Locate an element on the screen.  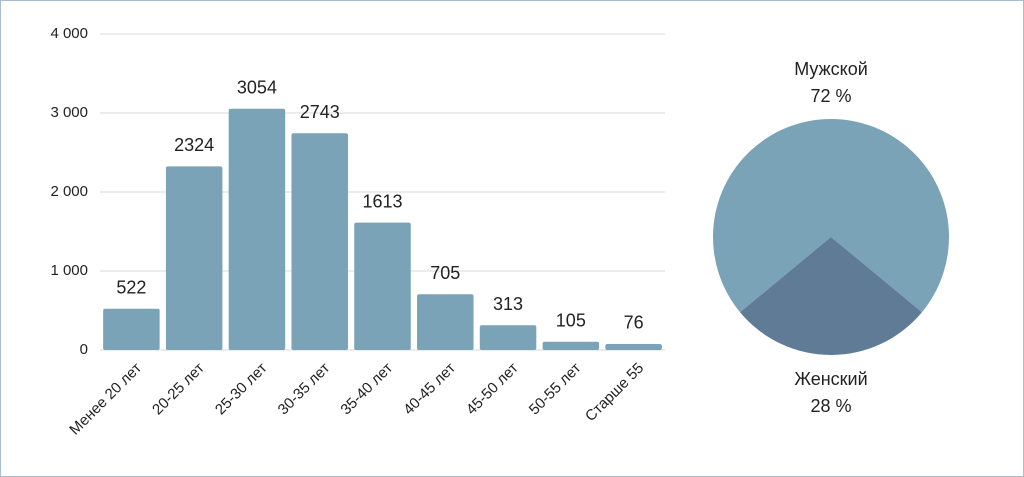
pie-label: Мужской is located at coordinates (831, 69).